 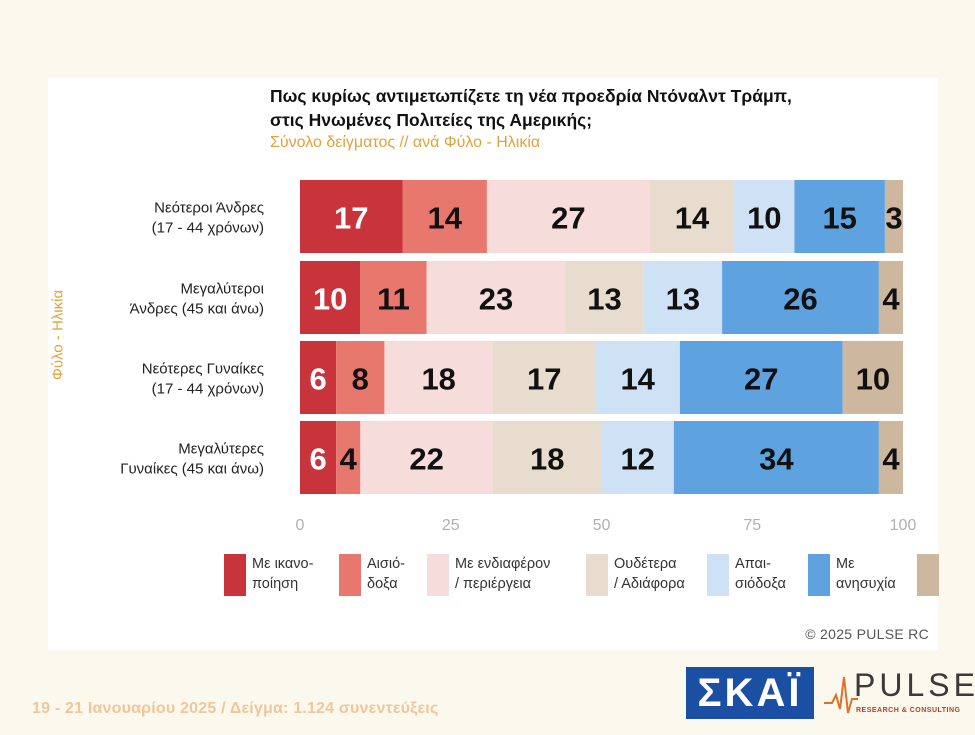 What do you see at coordinates (222, 289) in the screenshot?
I see `category-label: Μεγαλύτεροι` at bounding box center [222, 289].